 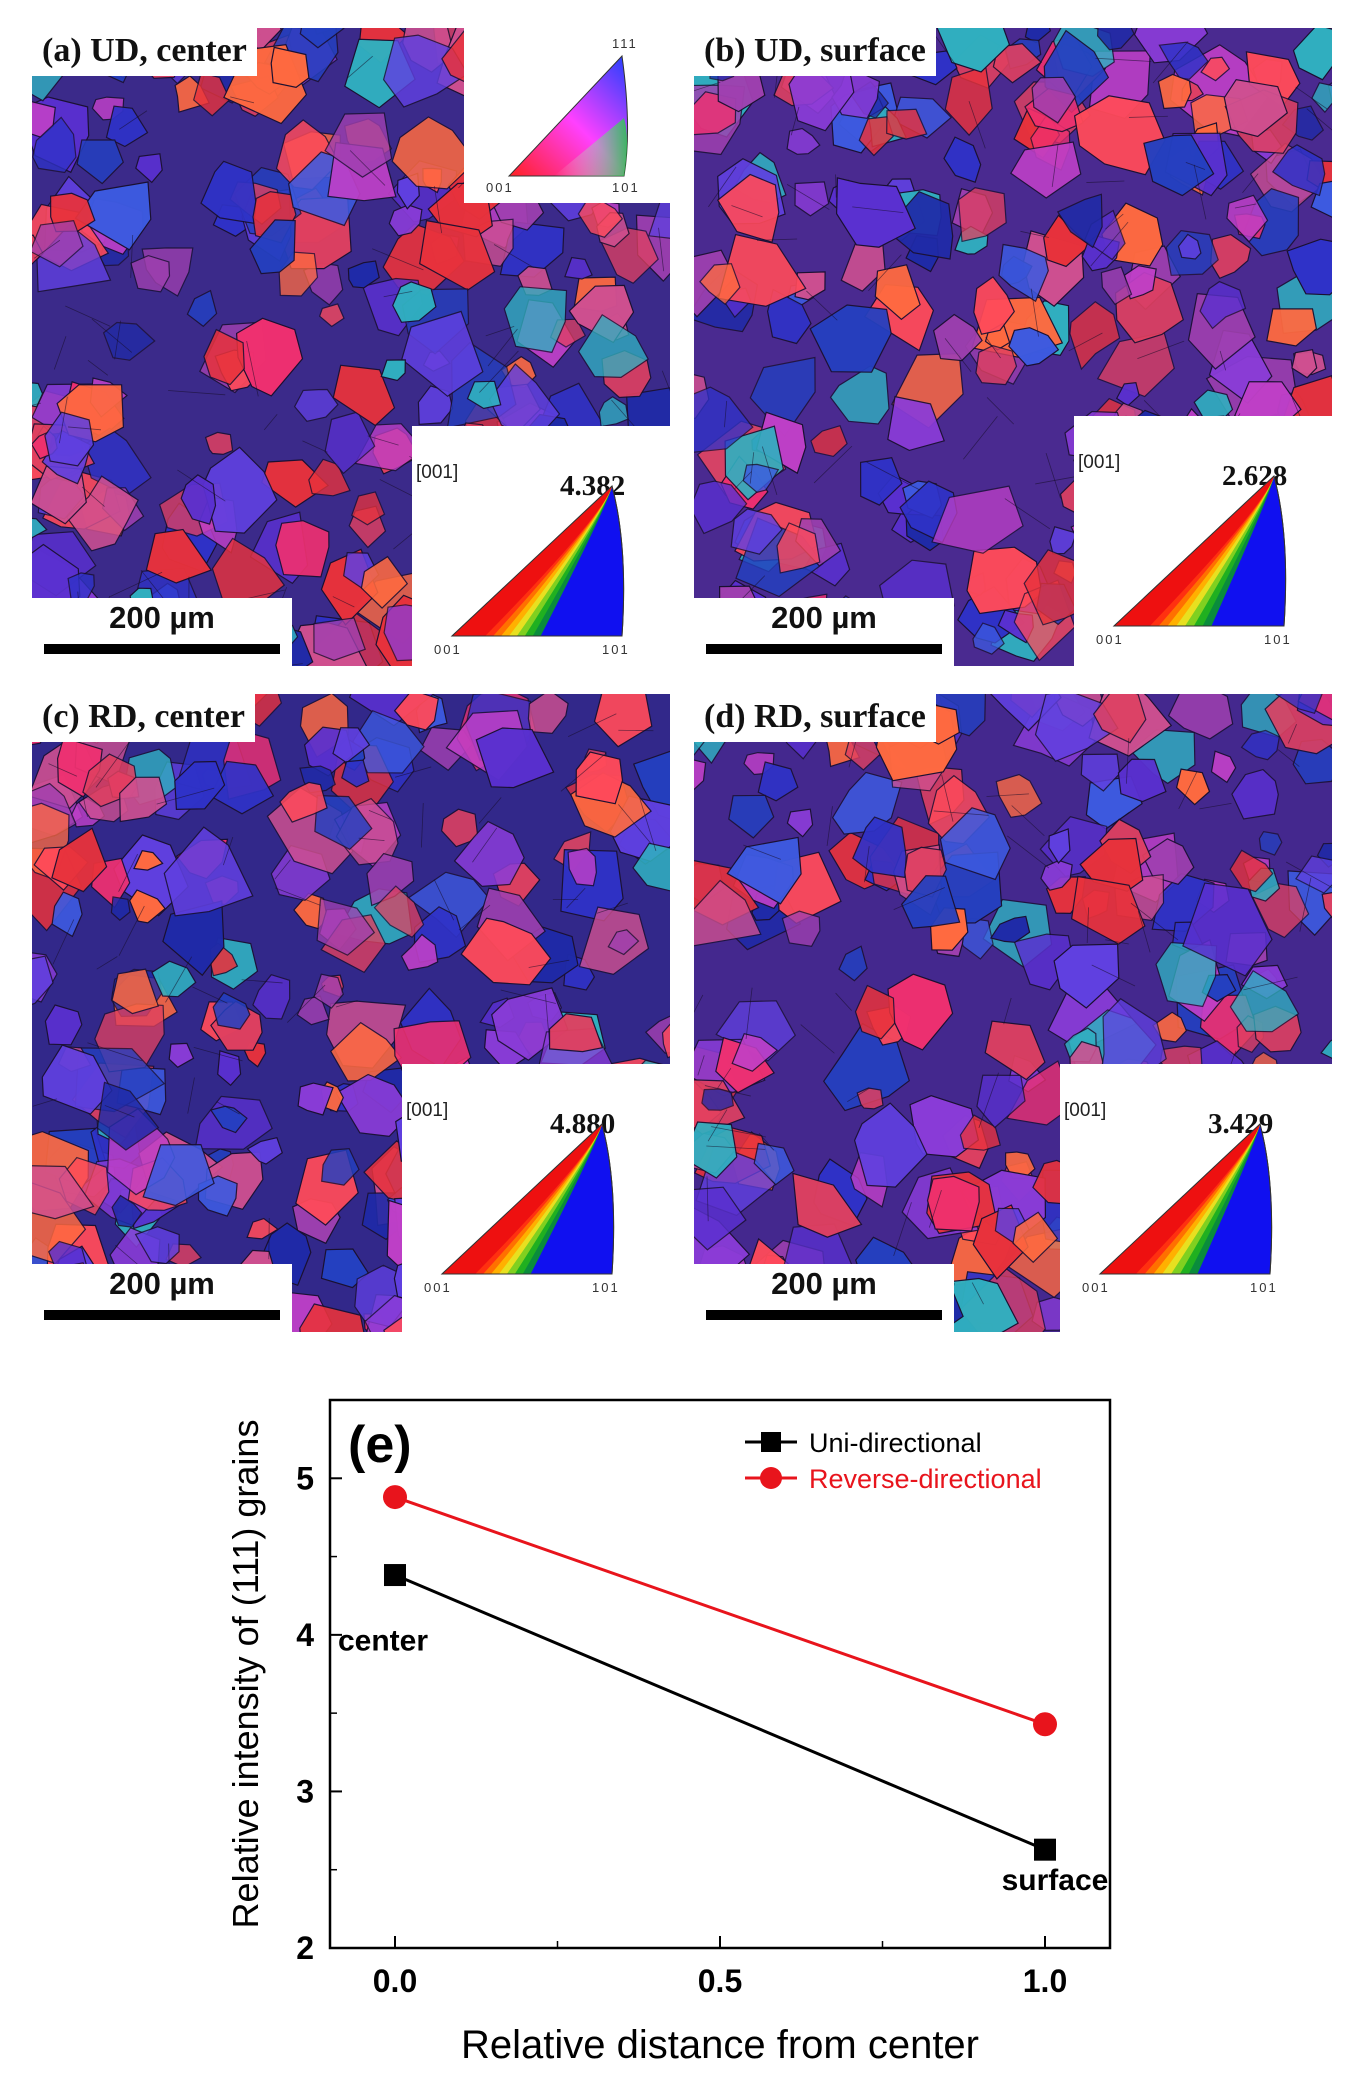 I want to click on pf-left-label-c: 001, so click(x=438, y=1287).